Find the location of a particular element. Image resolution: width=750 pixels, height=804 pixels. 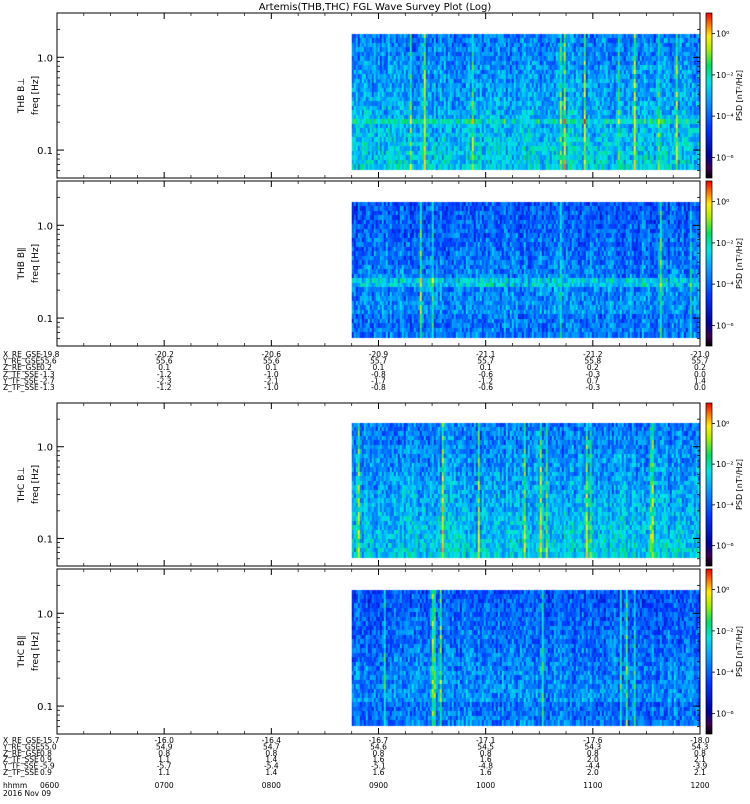

ephemeris-value: 2.0 is located at coordinates (593, 772).